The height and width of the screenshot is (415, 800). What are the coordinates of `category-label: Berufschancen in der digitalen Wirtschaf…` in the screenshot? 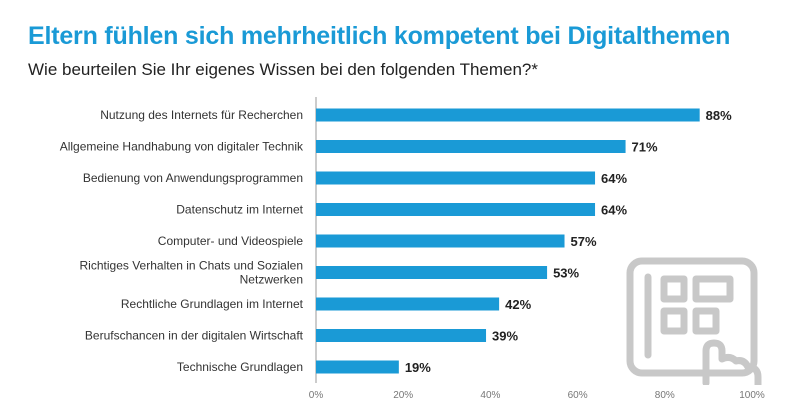 It's located at (194, 336).